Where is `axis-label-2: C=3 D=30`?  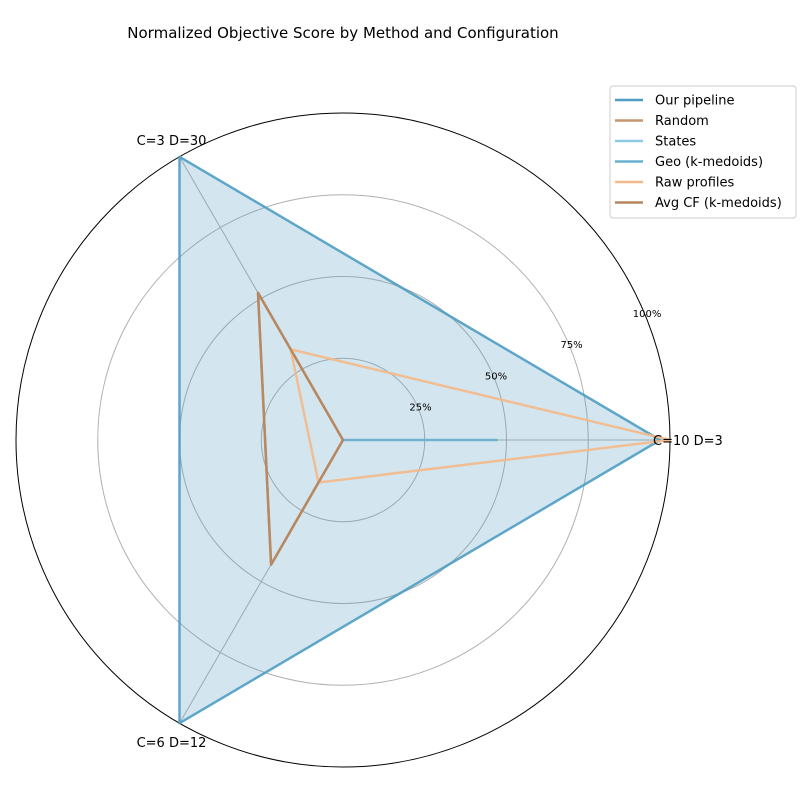 axis-label-2: C=3 D=30 is located at coordinates (172, 141).